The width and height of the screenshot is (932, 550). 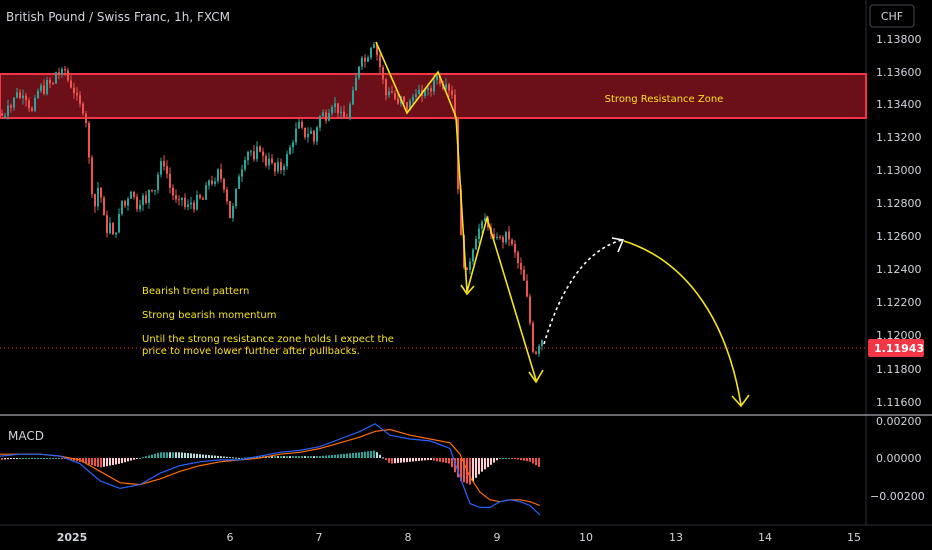 What do you see at coordinates (682, 323) in the screenshot?
I see `decline-projection-arrow` at bounding box center [682, 323].